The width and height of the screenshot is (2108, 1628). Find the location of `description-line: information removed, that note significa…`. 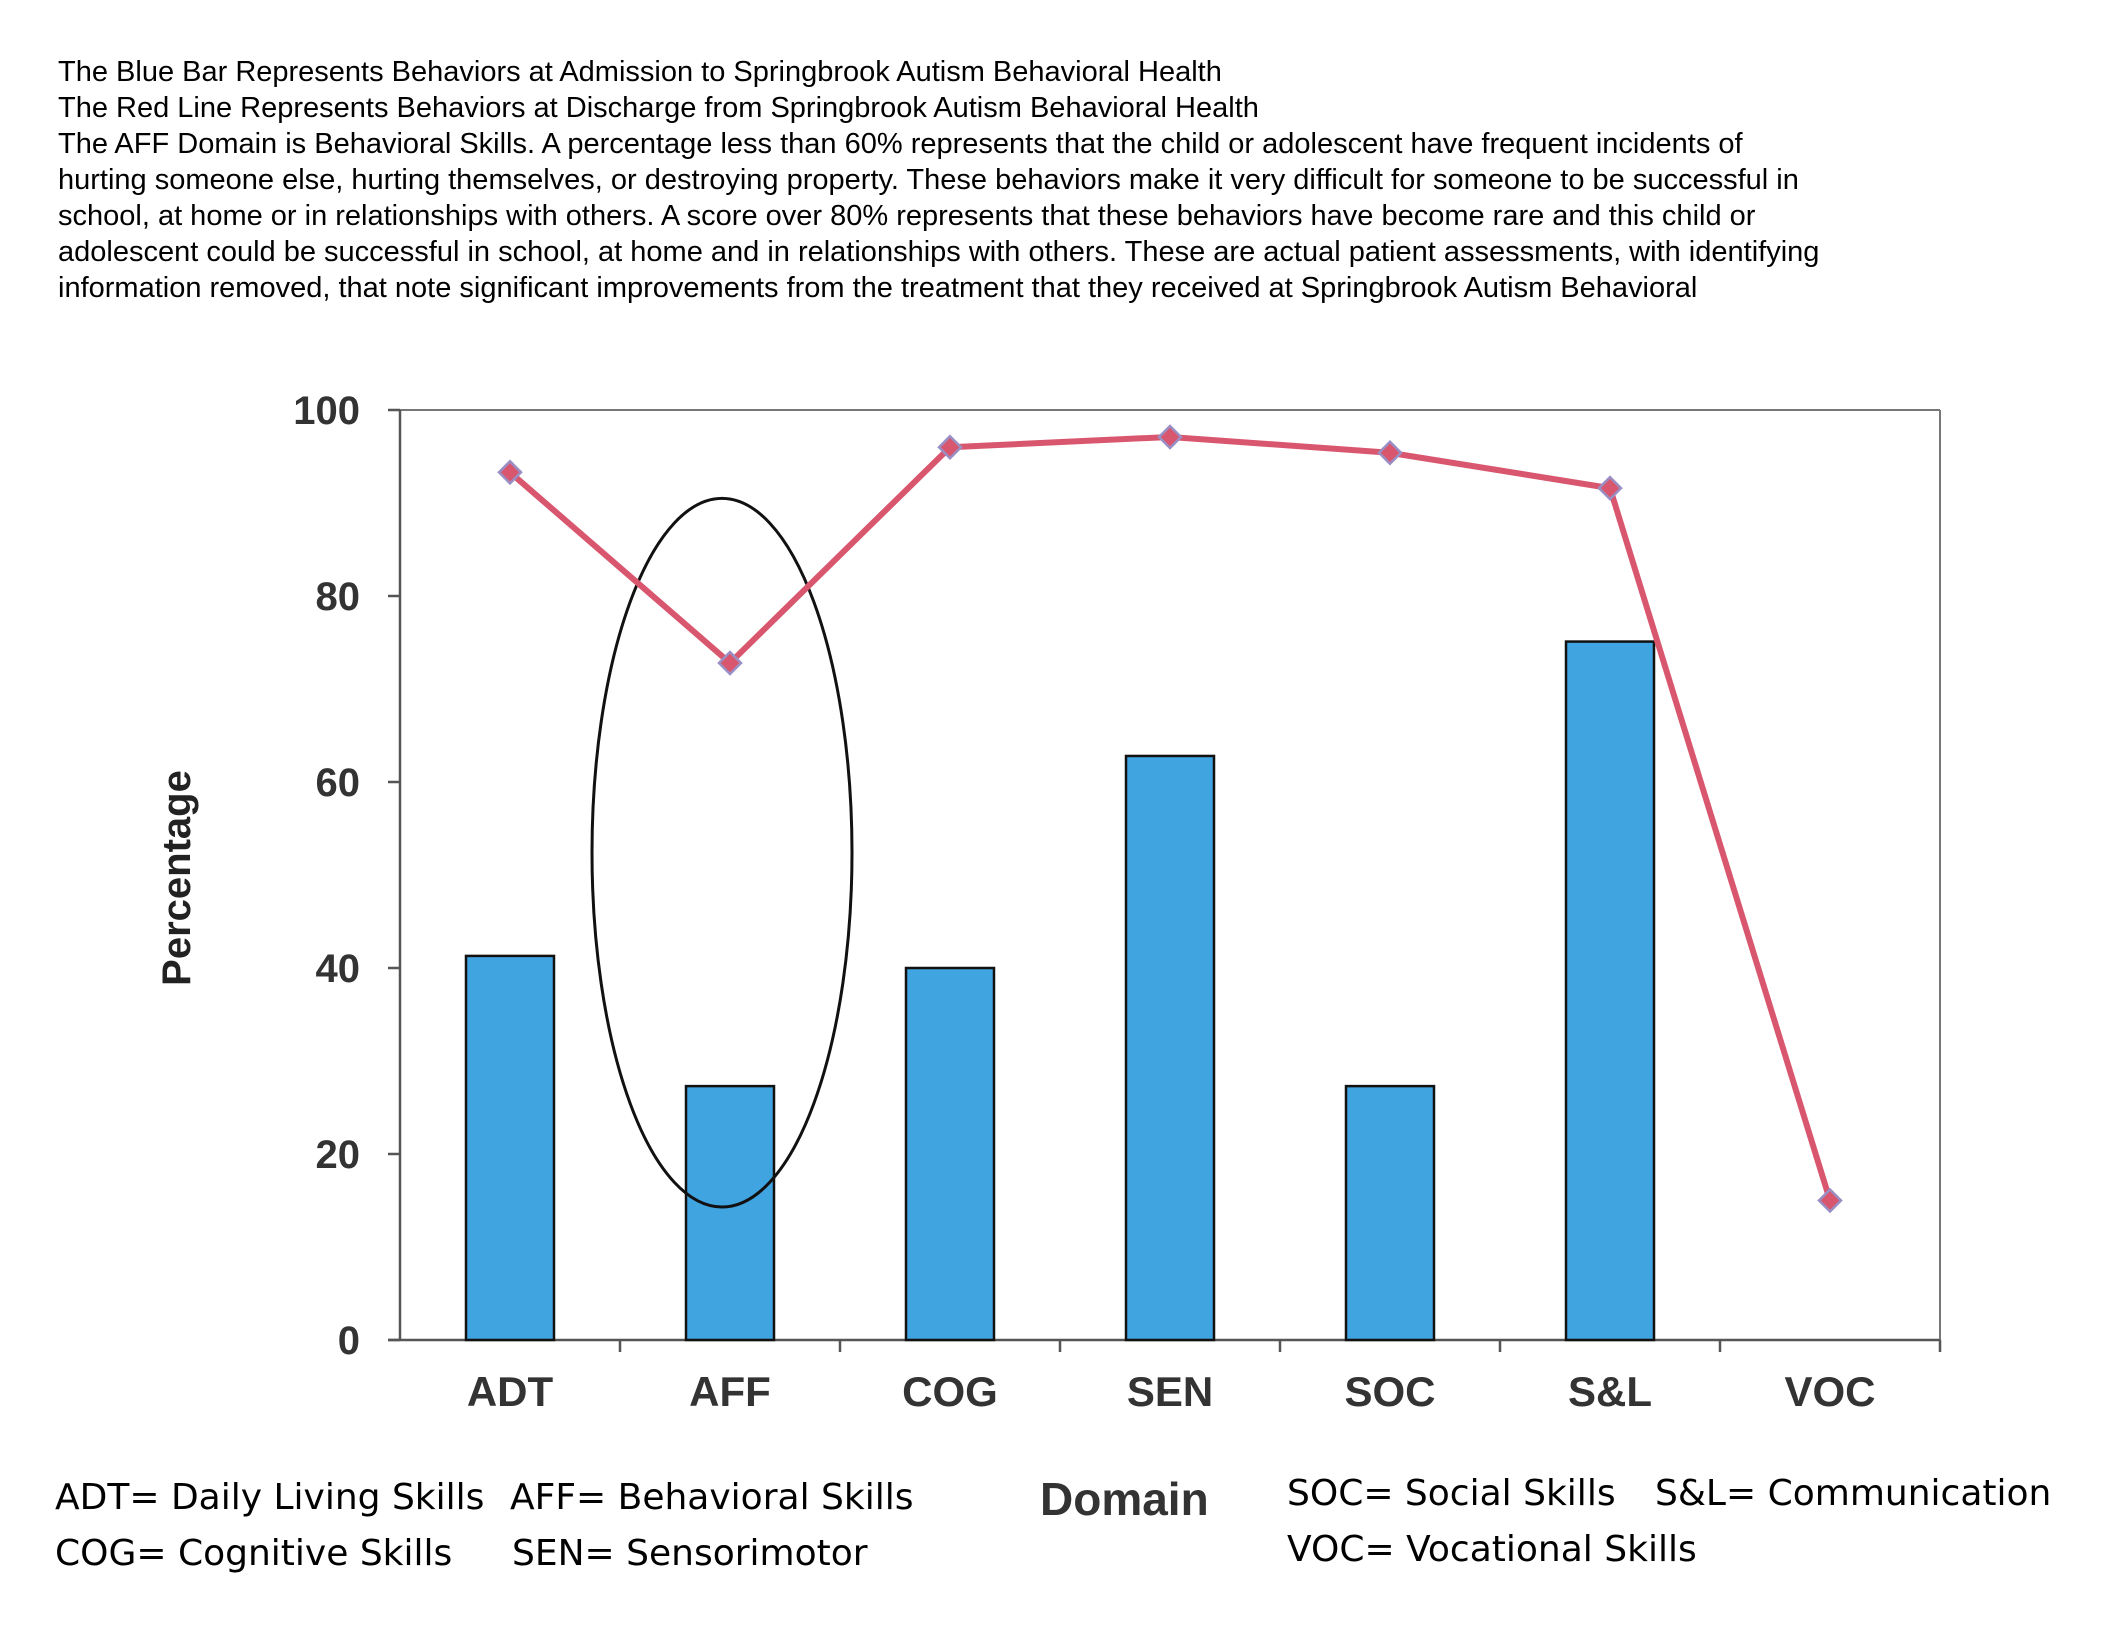

description-line: information removed, that note significa… is located at coordinates (878, 288).